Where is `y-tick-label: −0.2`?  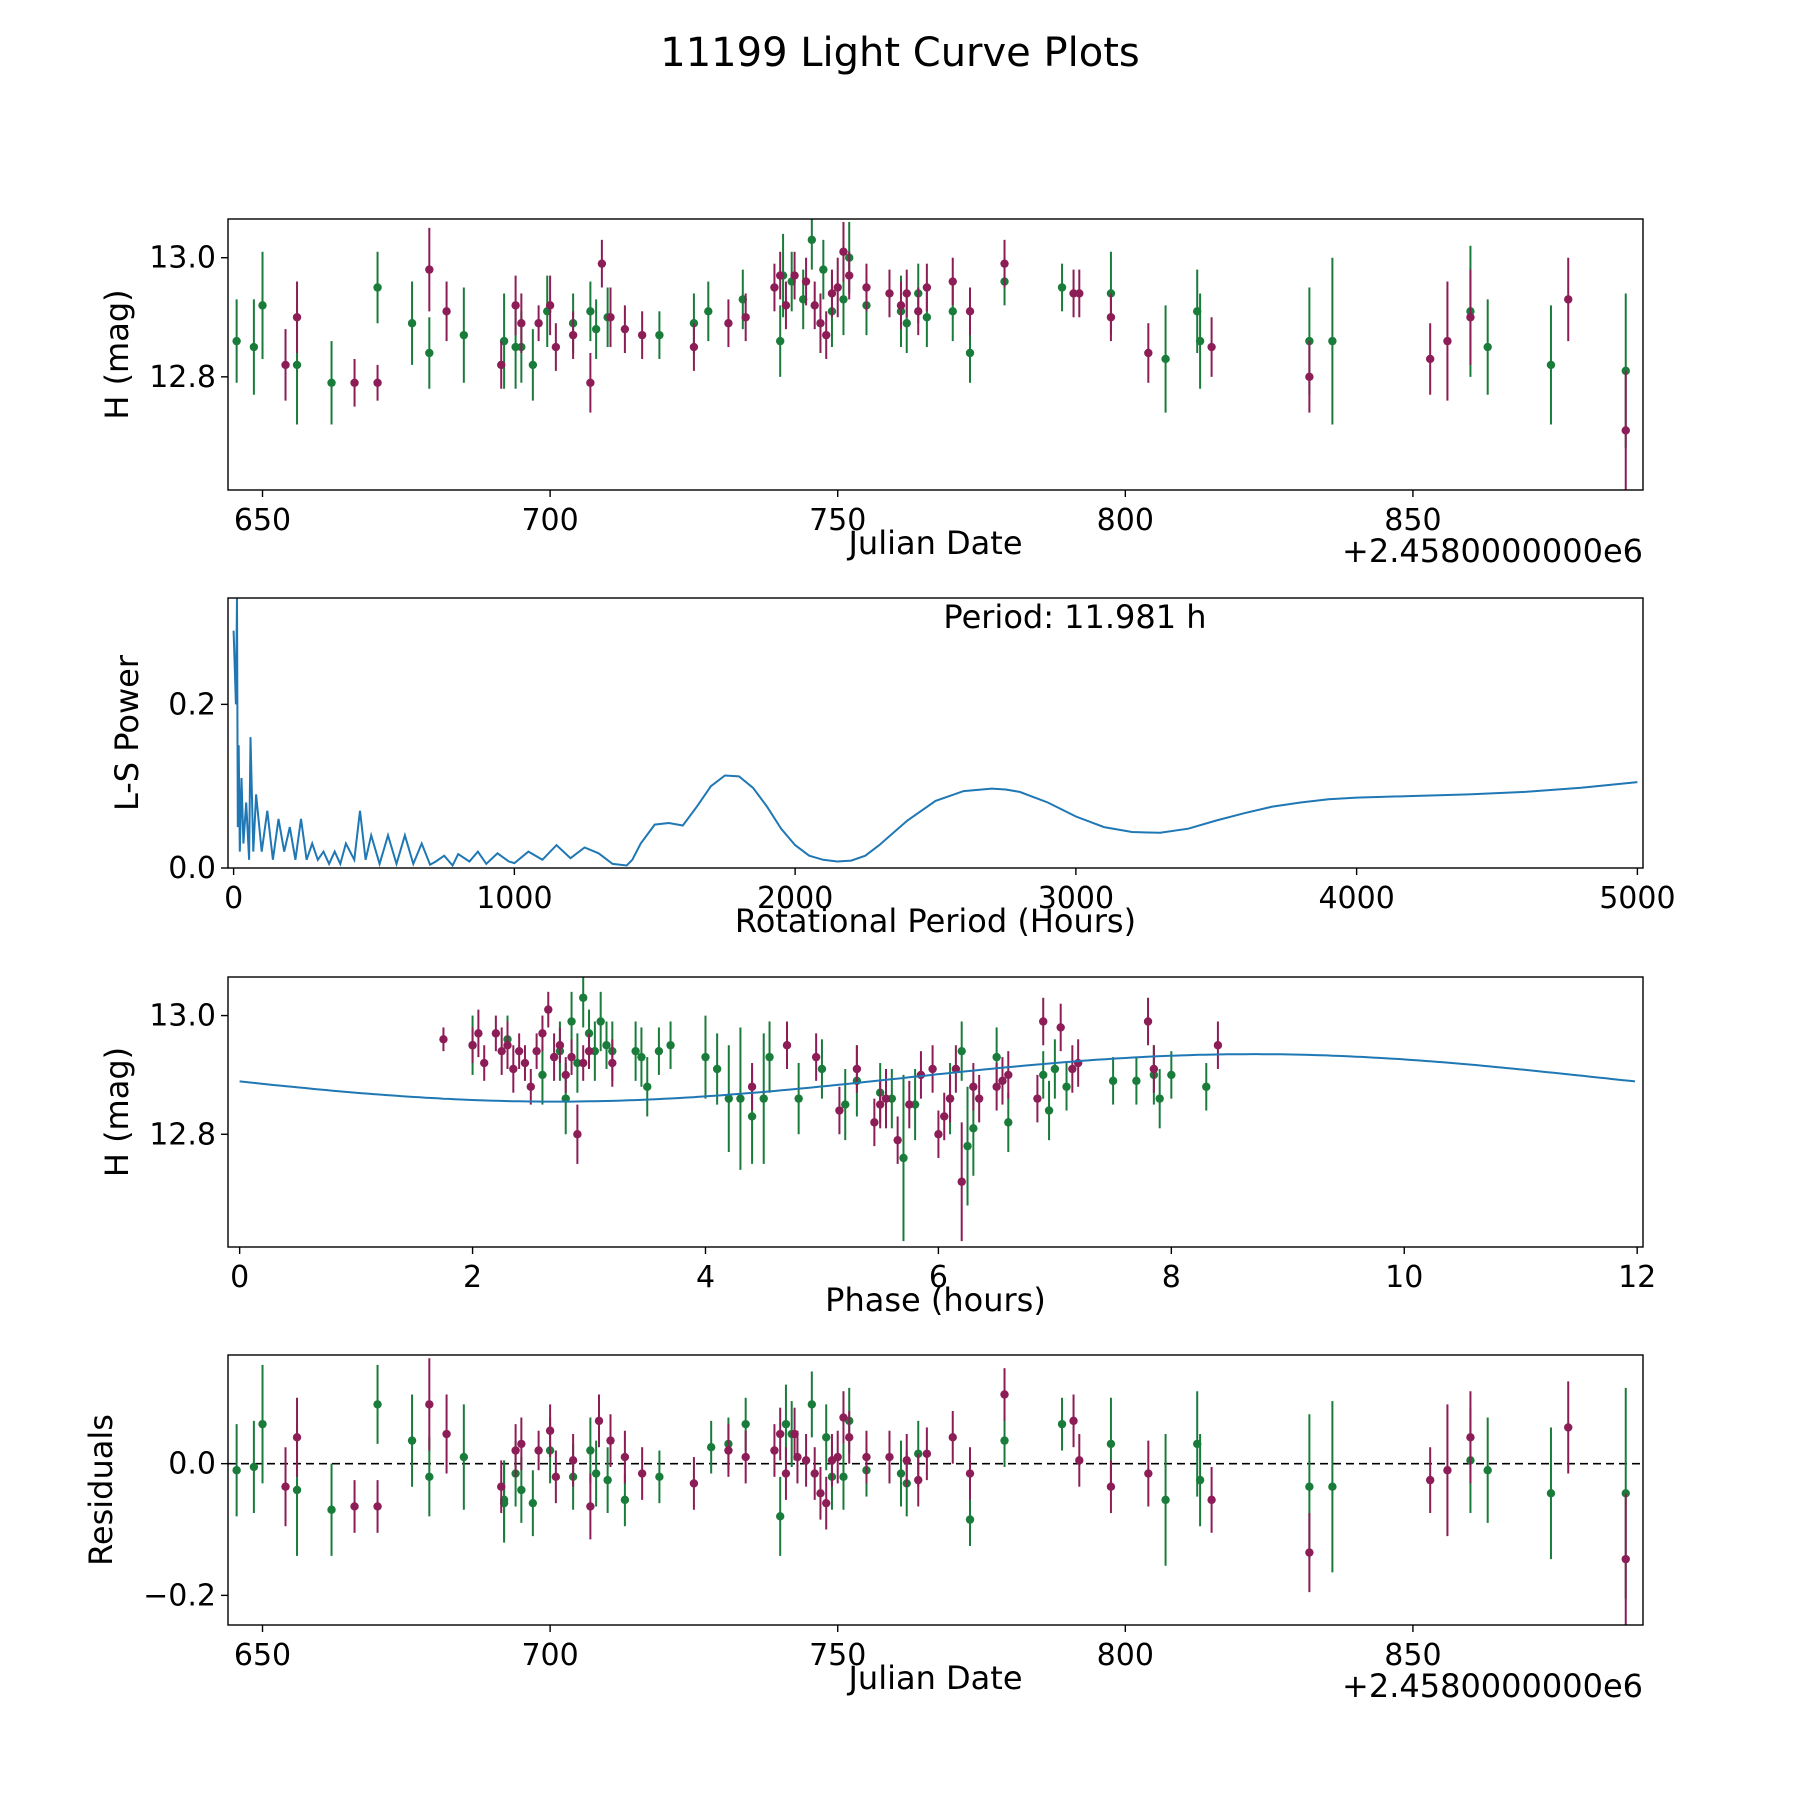 y-tick-label: −0.2 is located at coordinates (179, 1595).